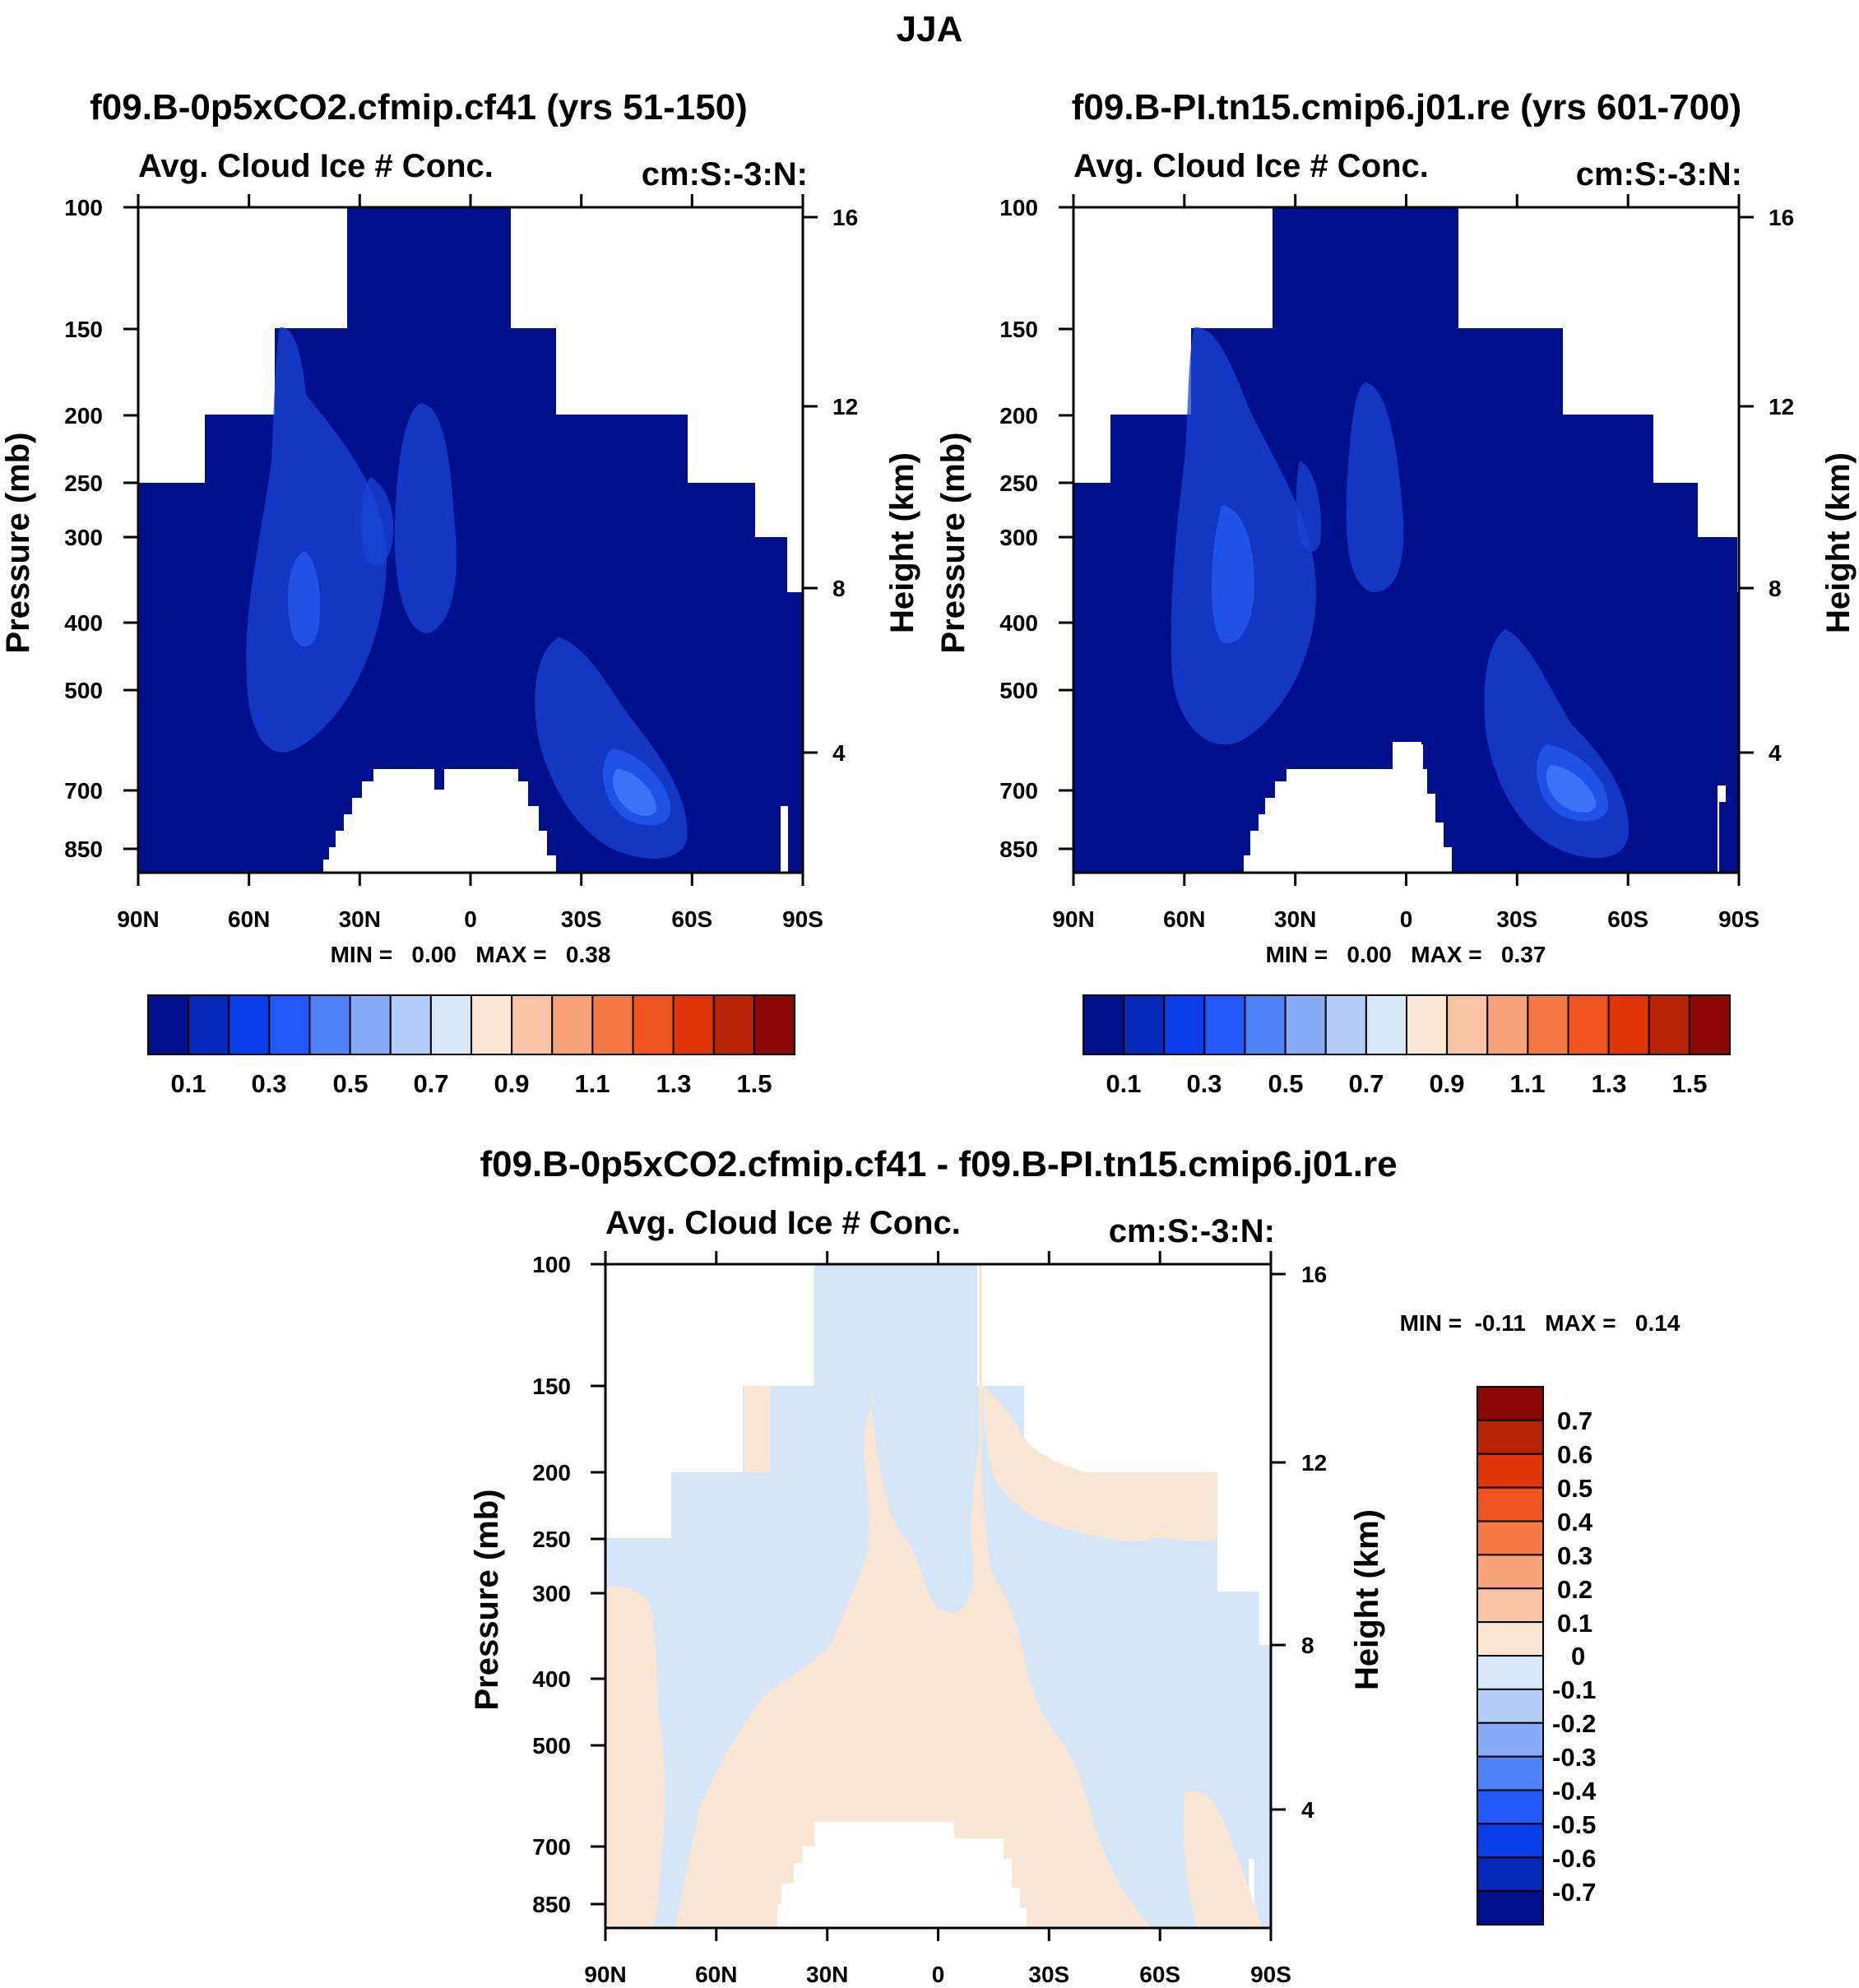 This screenshot has width=1859, height=1988. I want to click on panel-1-y2-axis-title: Height (km), so click(902, 542).